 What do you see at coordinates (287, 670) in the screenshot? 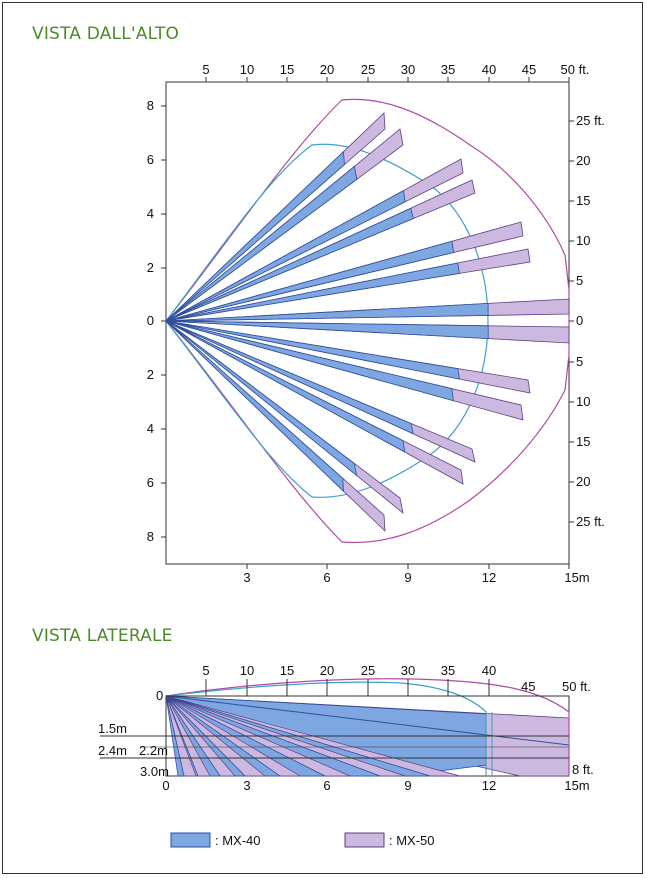
I see `side-ft-label-3: 15` at bounding box center [287, 670].